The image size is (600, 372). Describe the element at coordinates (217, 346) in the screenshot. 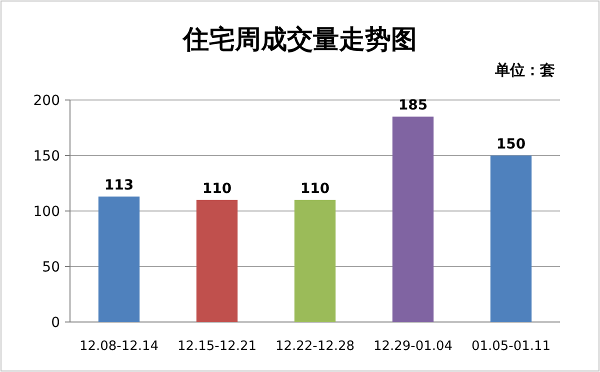

I see `x-tick-label: 12.15-12.21` at that location.